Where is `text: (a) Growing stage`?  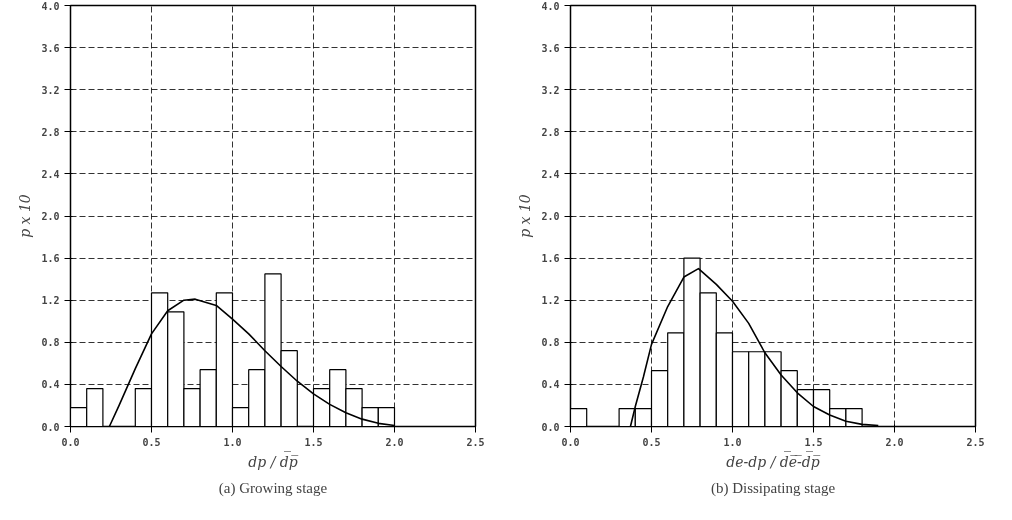
text: (a) Growing stage is located at coordinates (273, 488).